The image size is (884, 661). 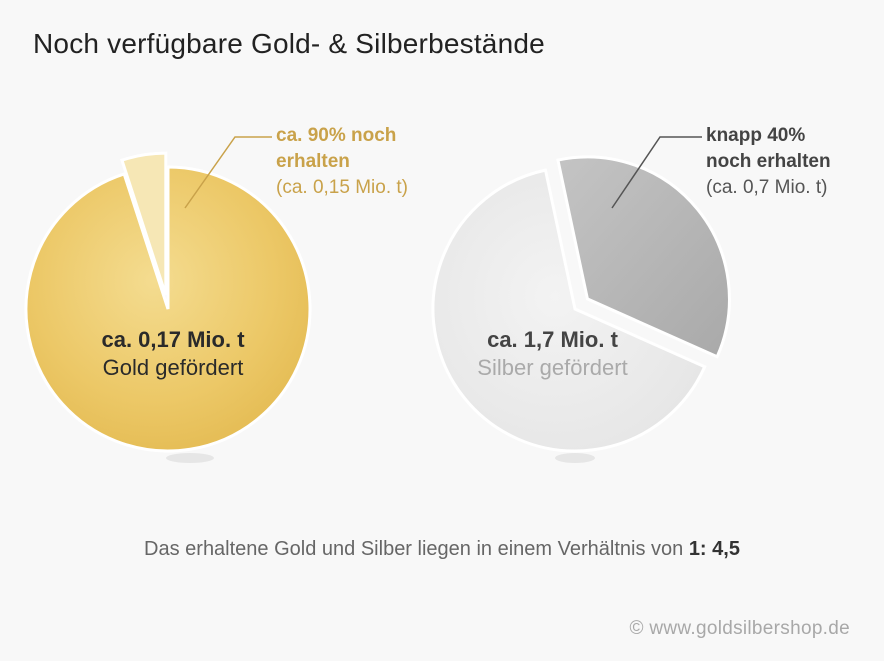 What do you see at coordinates (552, 354) in the screenshot?
I see `silver-pie-label: ca. 1,7 Mio. t Silber gefördert` at bounding box center [552, 354].